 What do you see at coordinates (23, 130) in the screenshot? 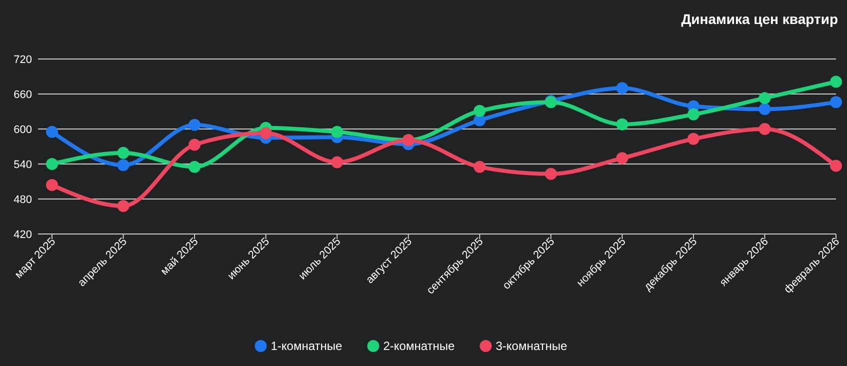
I see `y-tick-label: 600` at bounding box center [23, 130].